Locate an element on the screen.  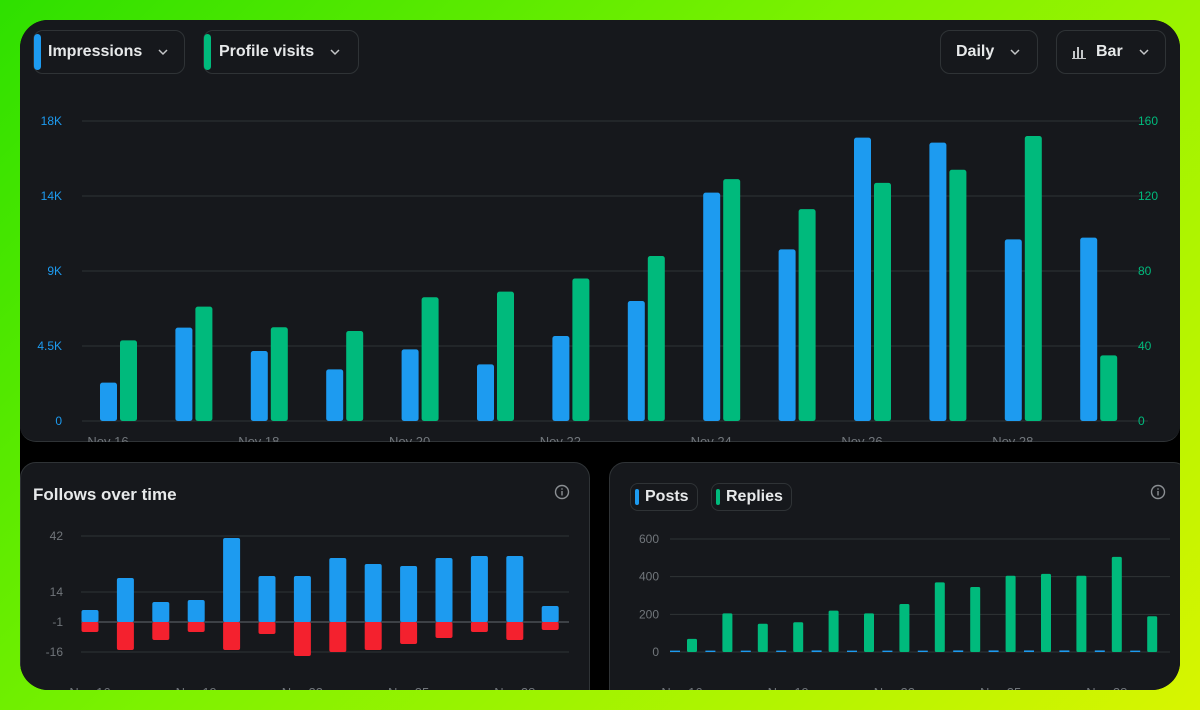
y-axis-tick-label: 42 is located at coordinates (57, 536).